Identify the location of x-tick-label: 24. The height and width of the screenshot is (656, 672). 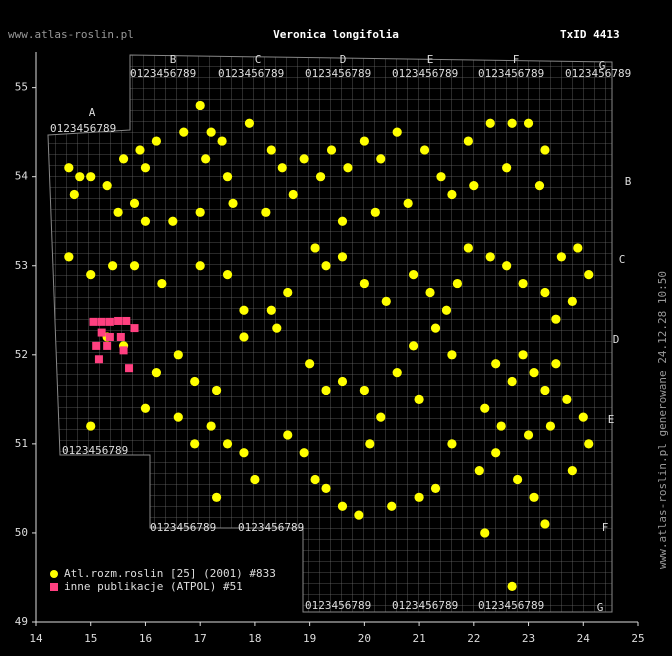
(584, 638).